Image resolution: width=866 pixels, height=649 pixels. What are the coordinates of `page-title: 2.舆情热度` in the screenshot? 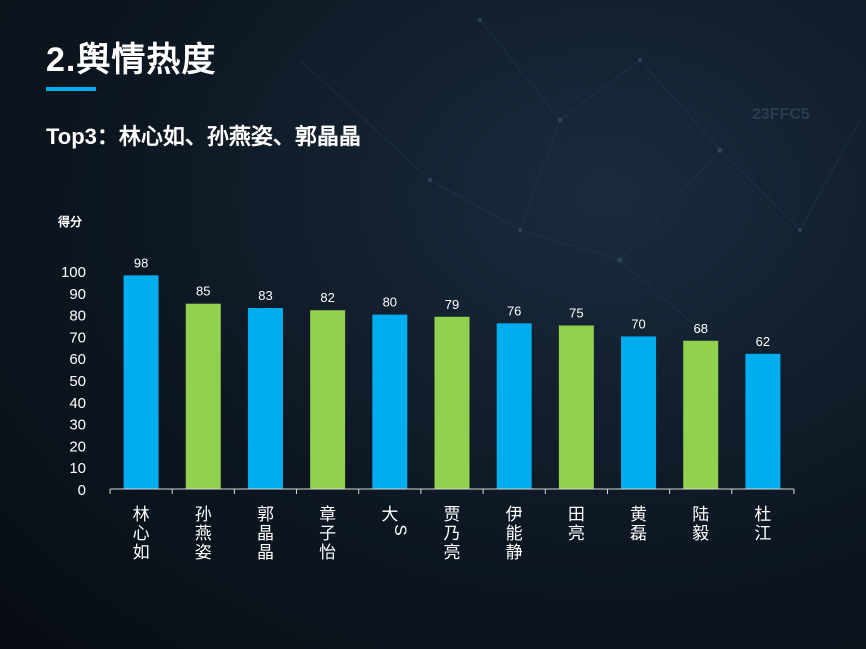 It's located at (131, 60).